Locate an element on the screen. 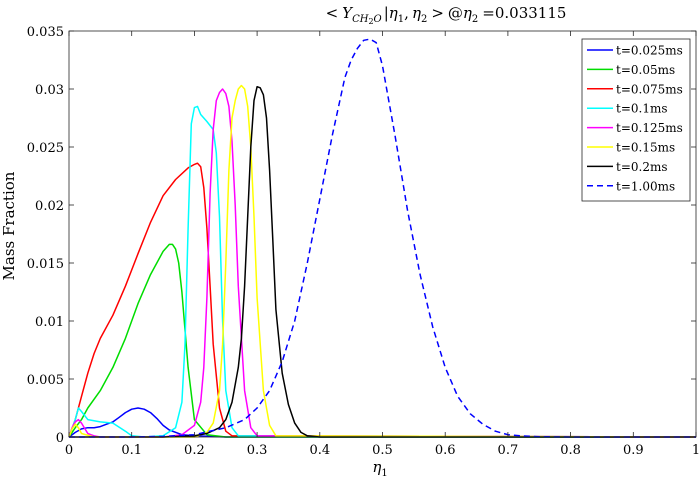 The height and width of the screenshot is (482, 699). legend-label: t=0.125ms is located at coordinates (649, 128).